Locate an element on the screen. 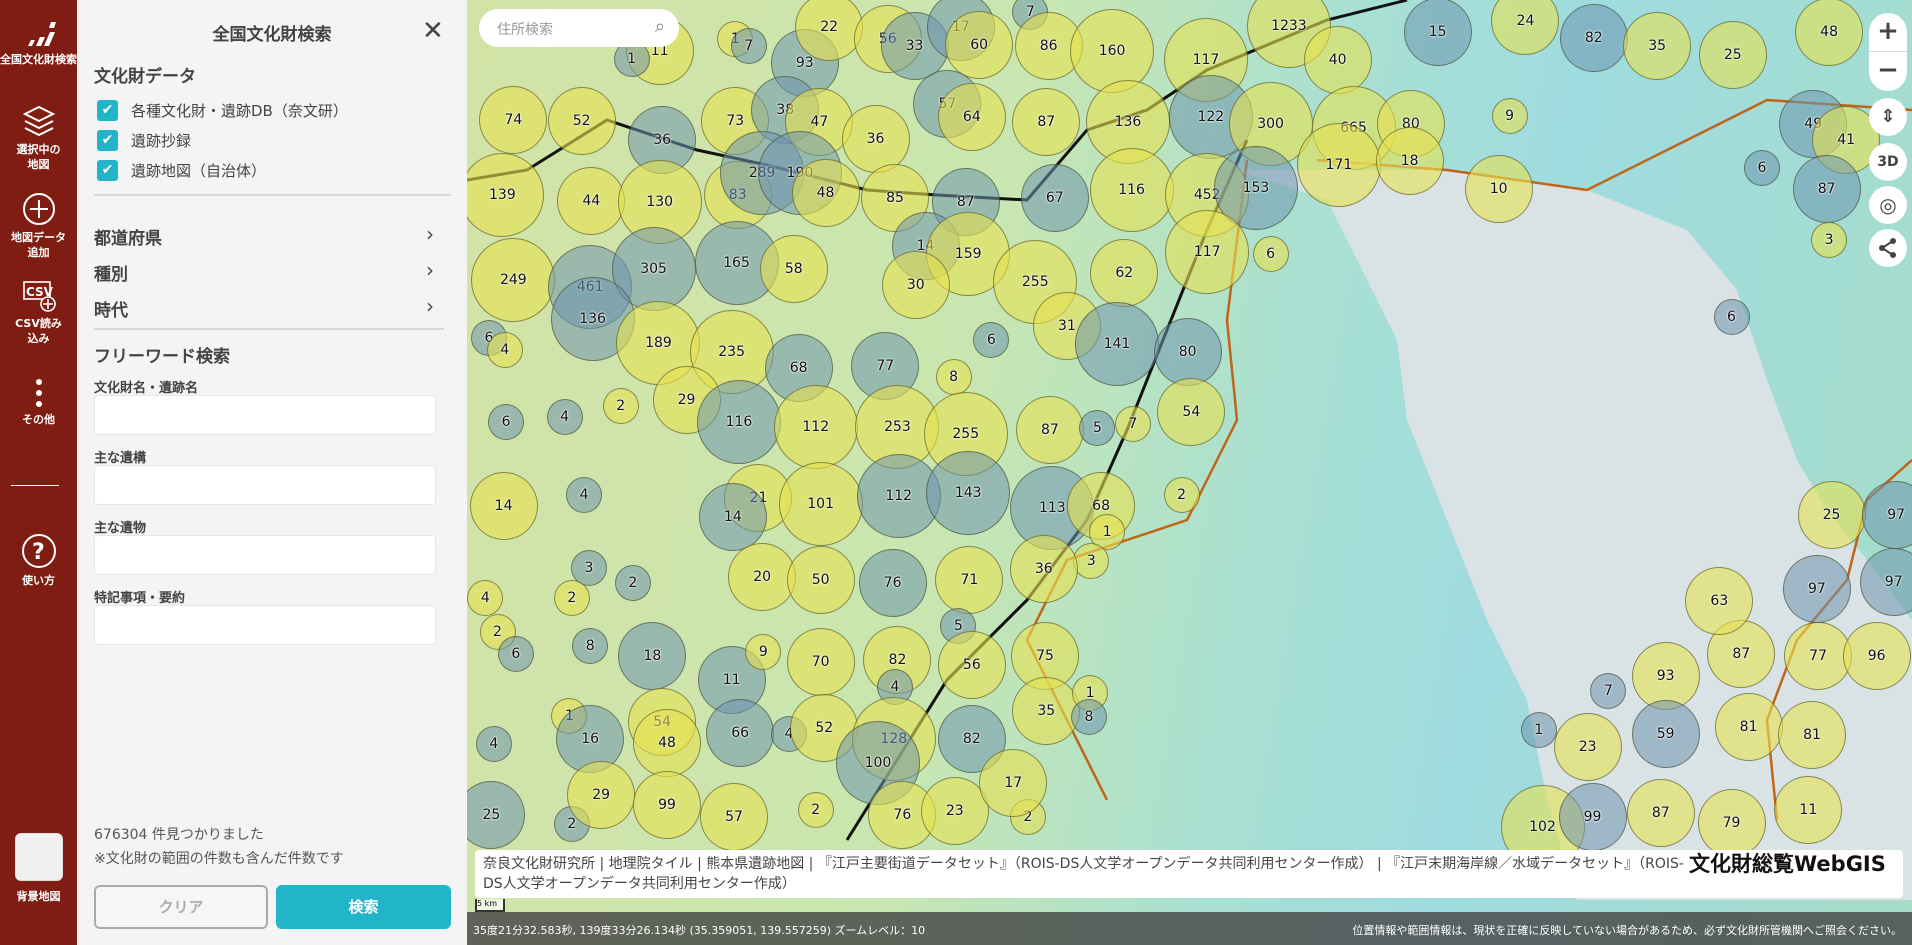  clear-button: クリア is located at coordinates (181, 907).